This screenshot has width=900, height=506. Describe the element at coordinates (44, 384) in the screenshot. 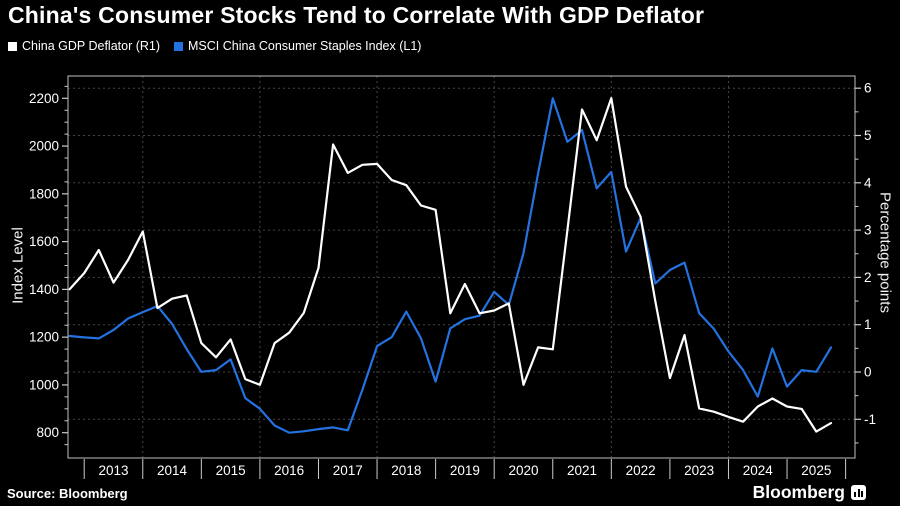

I see `left-axis-tick-label: 1000` at that location.